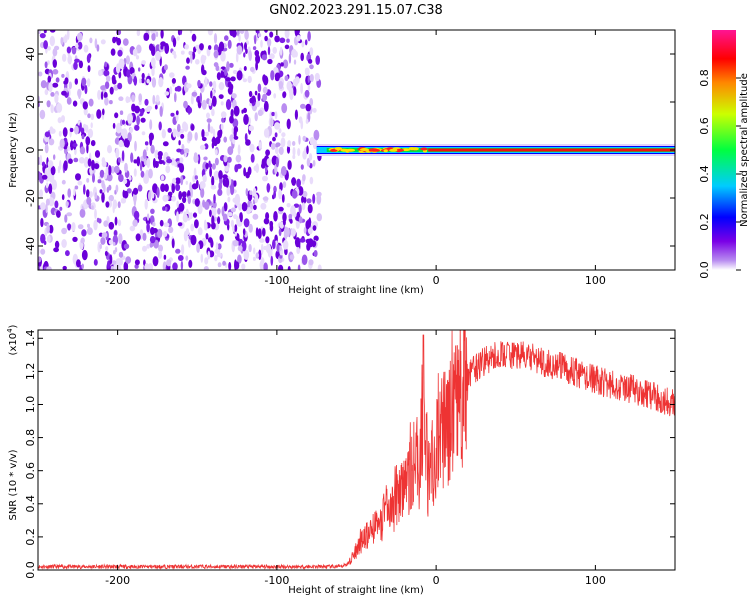  What do you see at coordinates (334, 150) in the screenshot?
I see `signal-blob` at bounding box center [334, 150].